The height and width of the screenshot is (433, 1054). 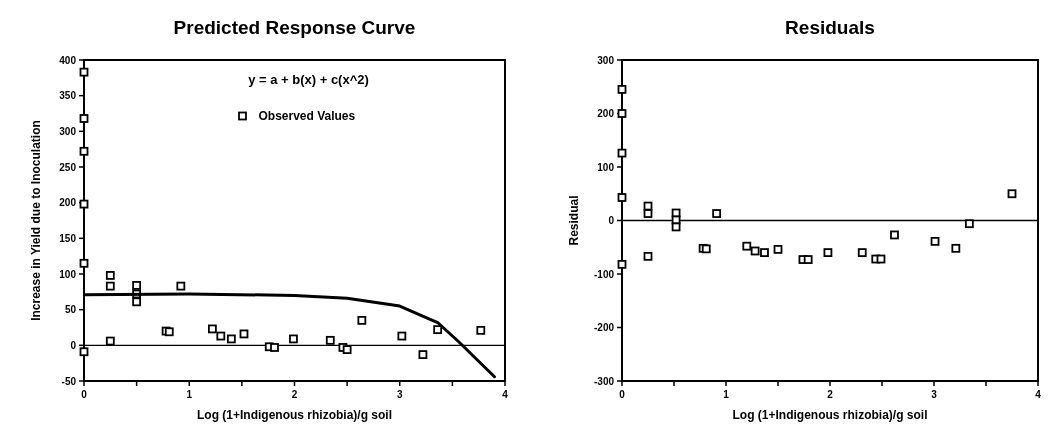 I want to click on annotation: y = a + b(x) + c(x^2), so click(x=308, y=79).